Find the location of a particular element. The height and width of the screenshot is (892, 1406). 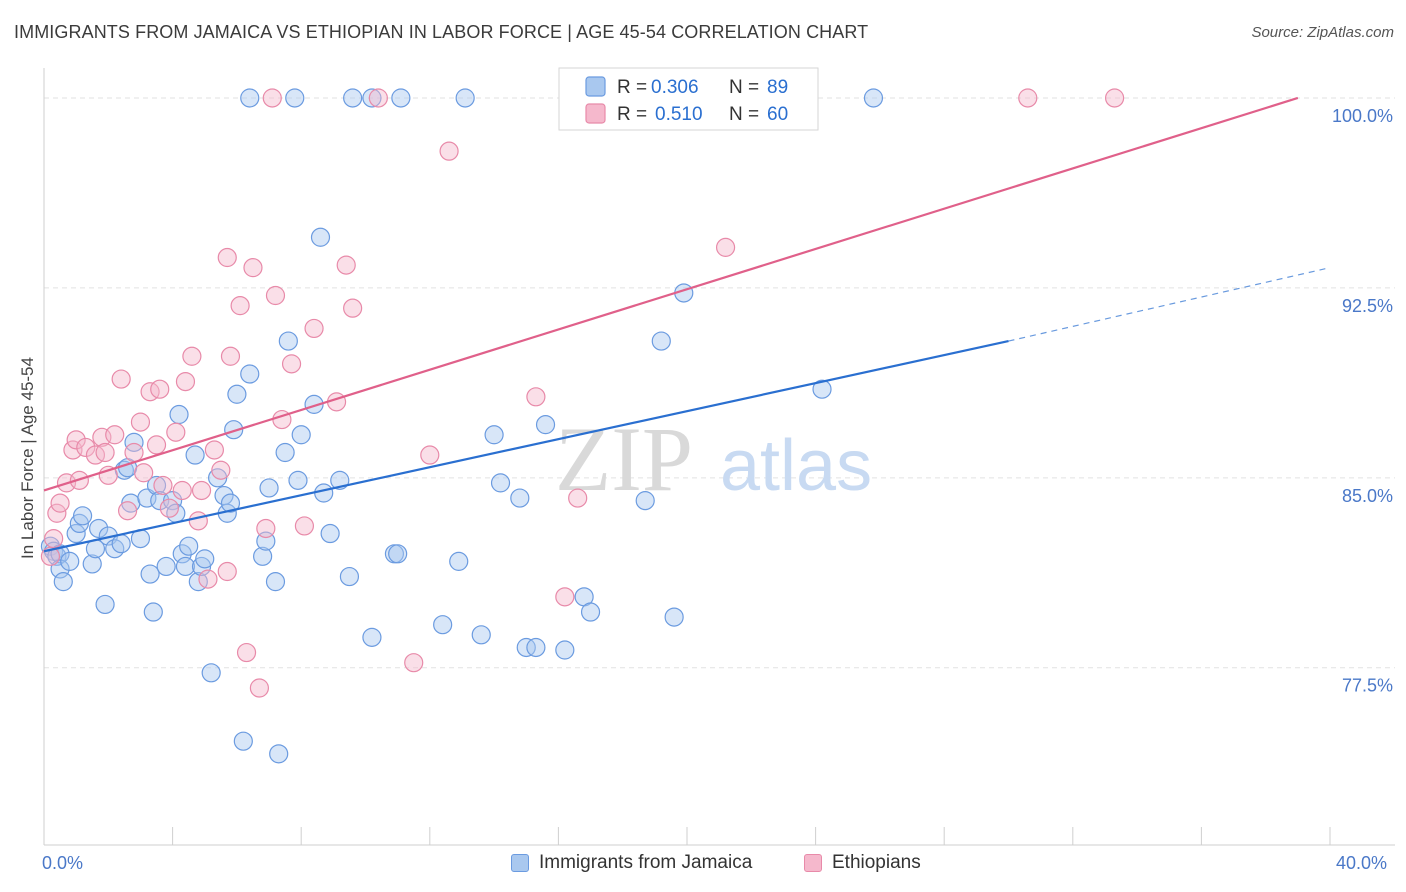

legend-n-label-2: N = is located at coordinates (744, 114).